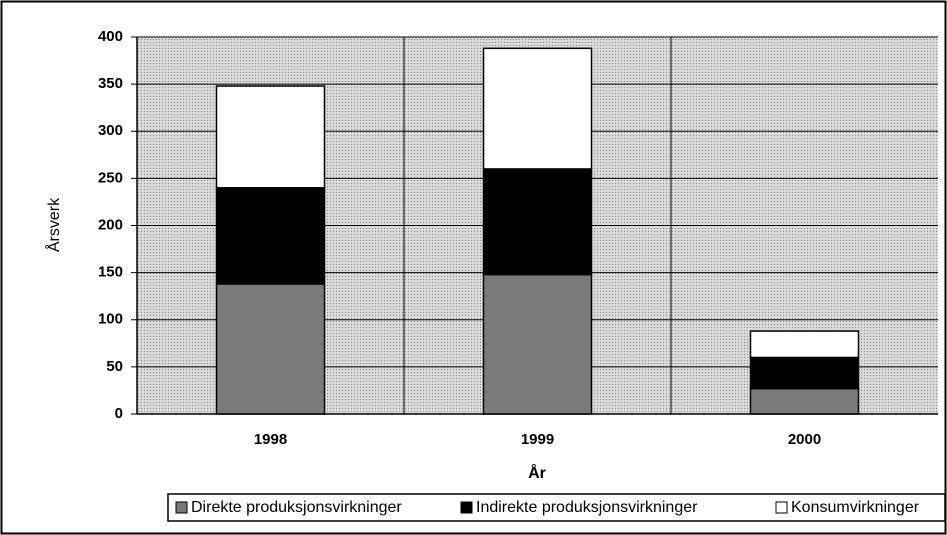  What do you see at coordinates (804, 439) in the screenshot?
I see `x-tick-label: 2000` at bounding box center [804, 439].